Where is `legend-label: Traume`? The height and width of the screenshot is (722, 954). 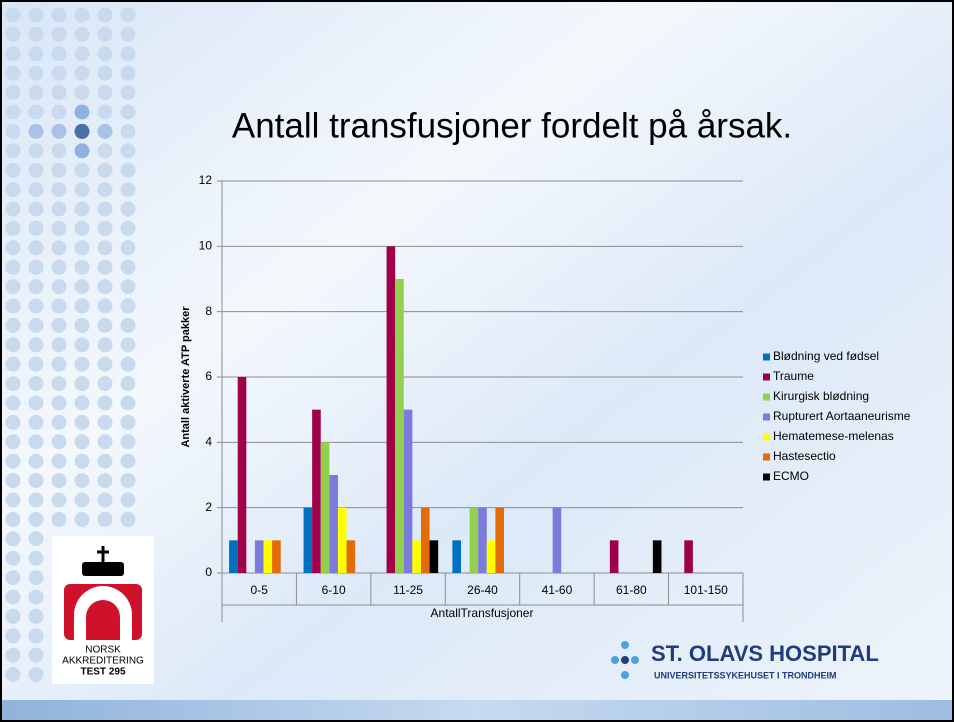
legend-label: Traume is located at coordinates (793, 376).